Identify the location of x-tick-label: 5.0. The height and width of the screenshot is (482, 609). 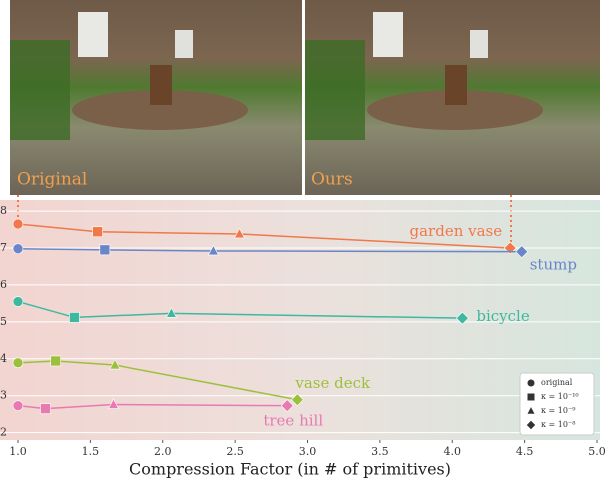
(597, 451).